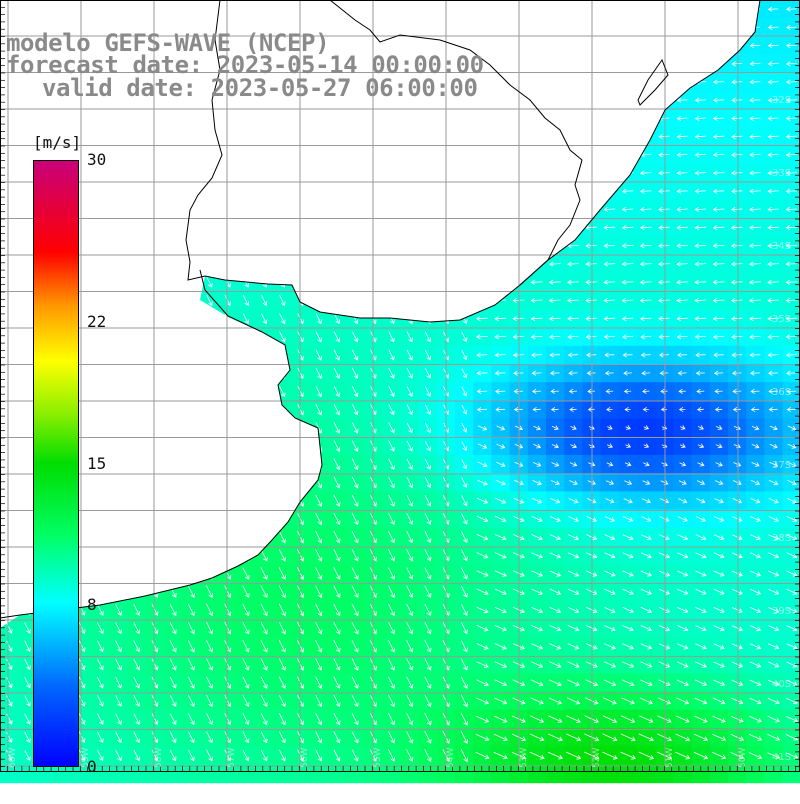  I want to click on latitude-label: 38S, so click(782, 538).